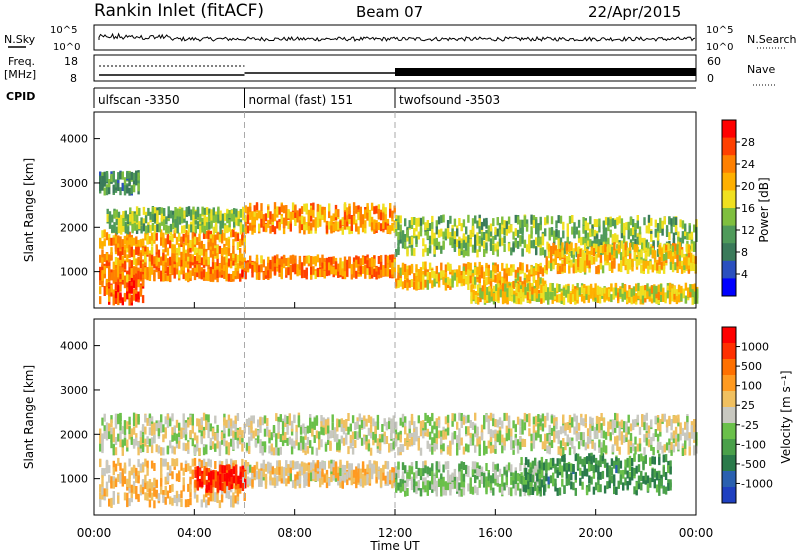 The image size is (800, 554). I want to click on colorbar-tick-label: 12, so click(748, 230).